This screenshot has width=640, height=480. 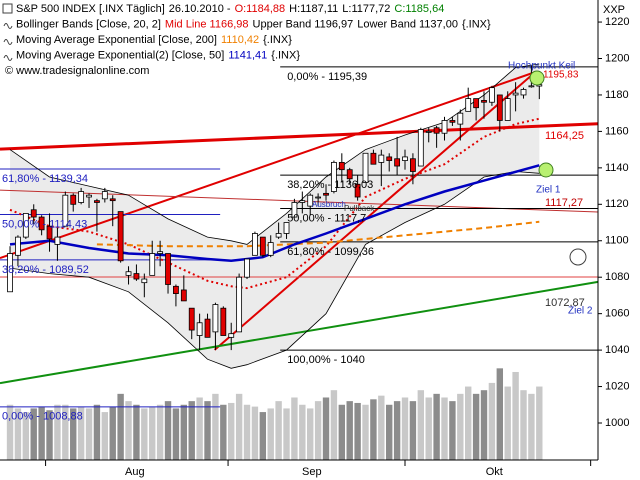 What do you see at coordinates (116, 40) in the screenshot?
I see `legend-text: Moving Average Exponential [Close, 200]` at bounding box center [116, 40].